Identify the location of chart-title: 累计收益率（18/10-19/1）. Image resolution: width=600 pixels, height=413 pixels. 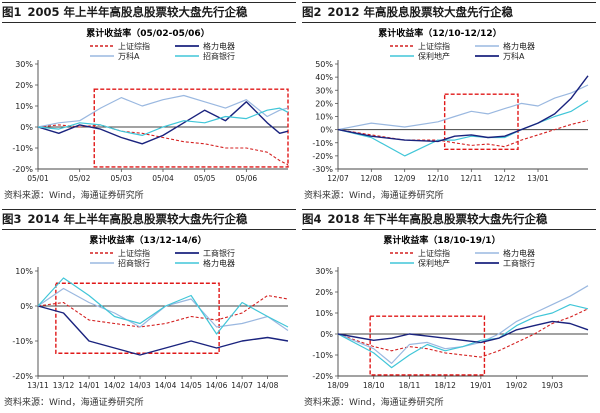
(441, 240).